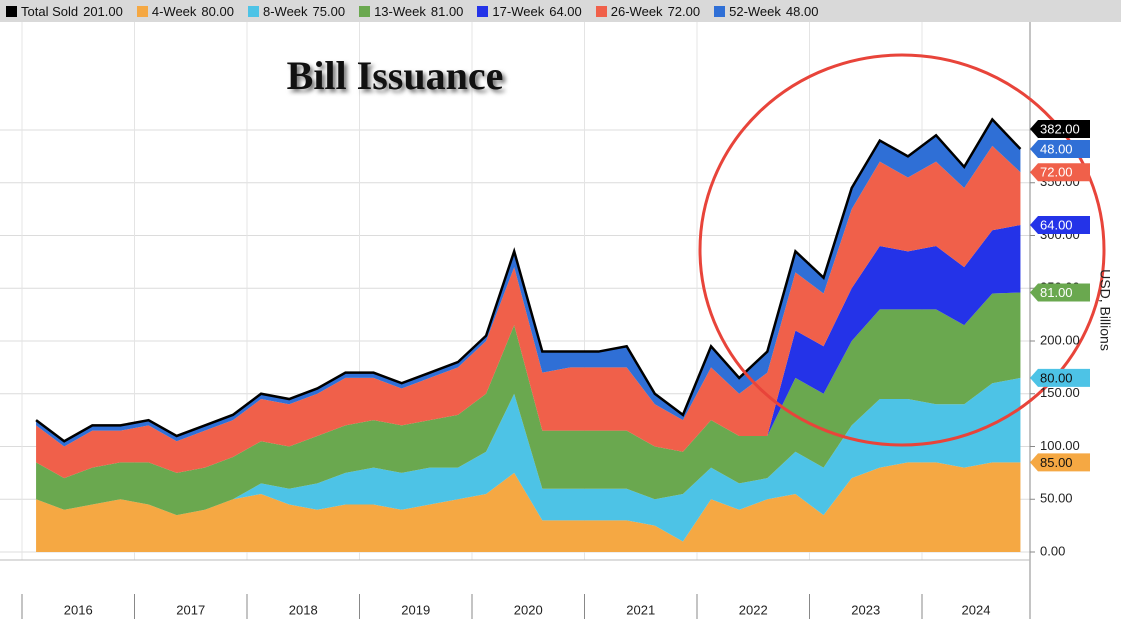 Image resolution: width=1121 pixels, height=619 pixels. Describe the element at coordinates (303, 609) in the screenshot. I see `x-tick-label: 2018` at that location.